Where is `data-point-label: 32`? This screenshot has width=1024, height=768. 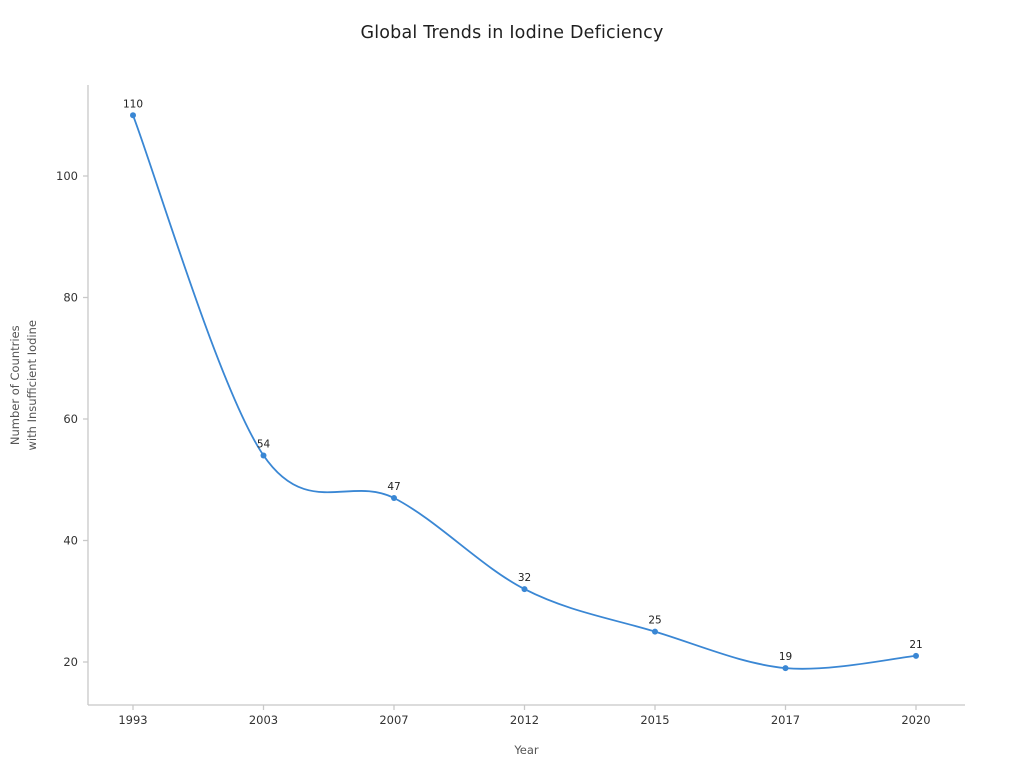
data-point-label: 32 is located at coordinates (524, 578).